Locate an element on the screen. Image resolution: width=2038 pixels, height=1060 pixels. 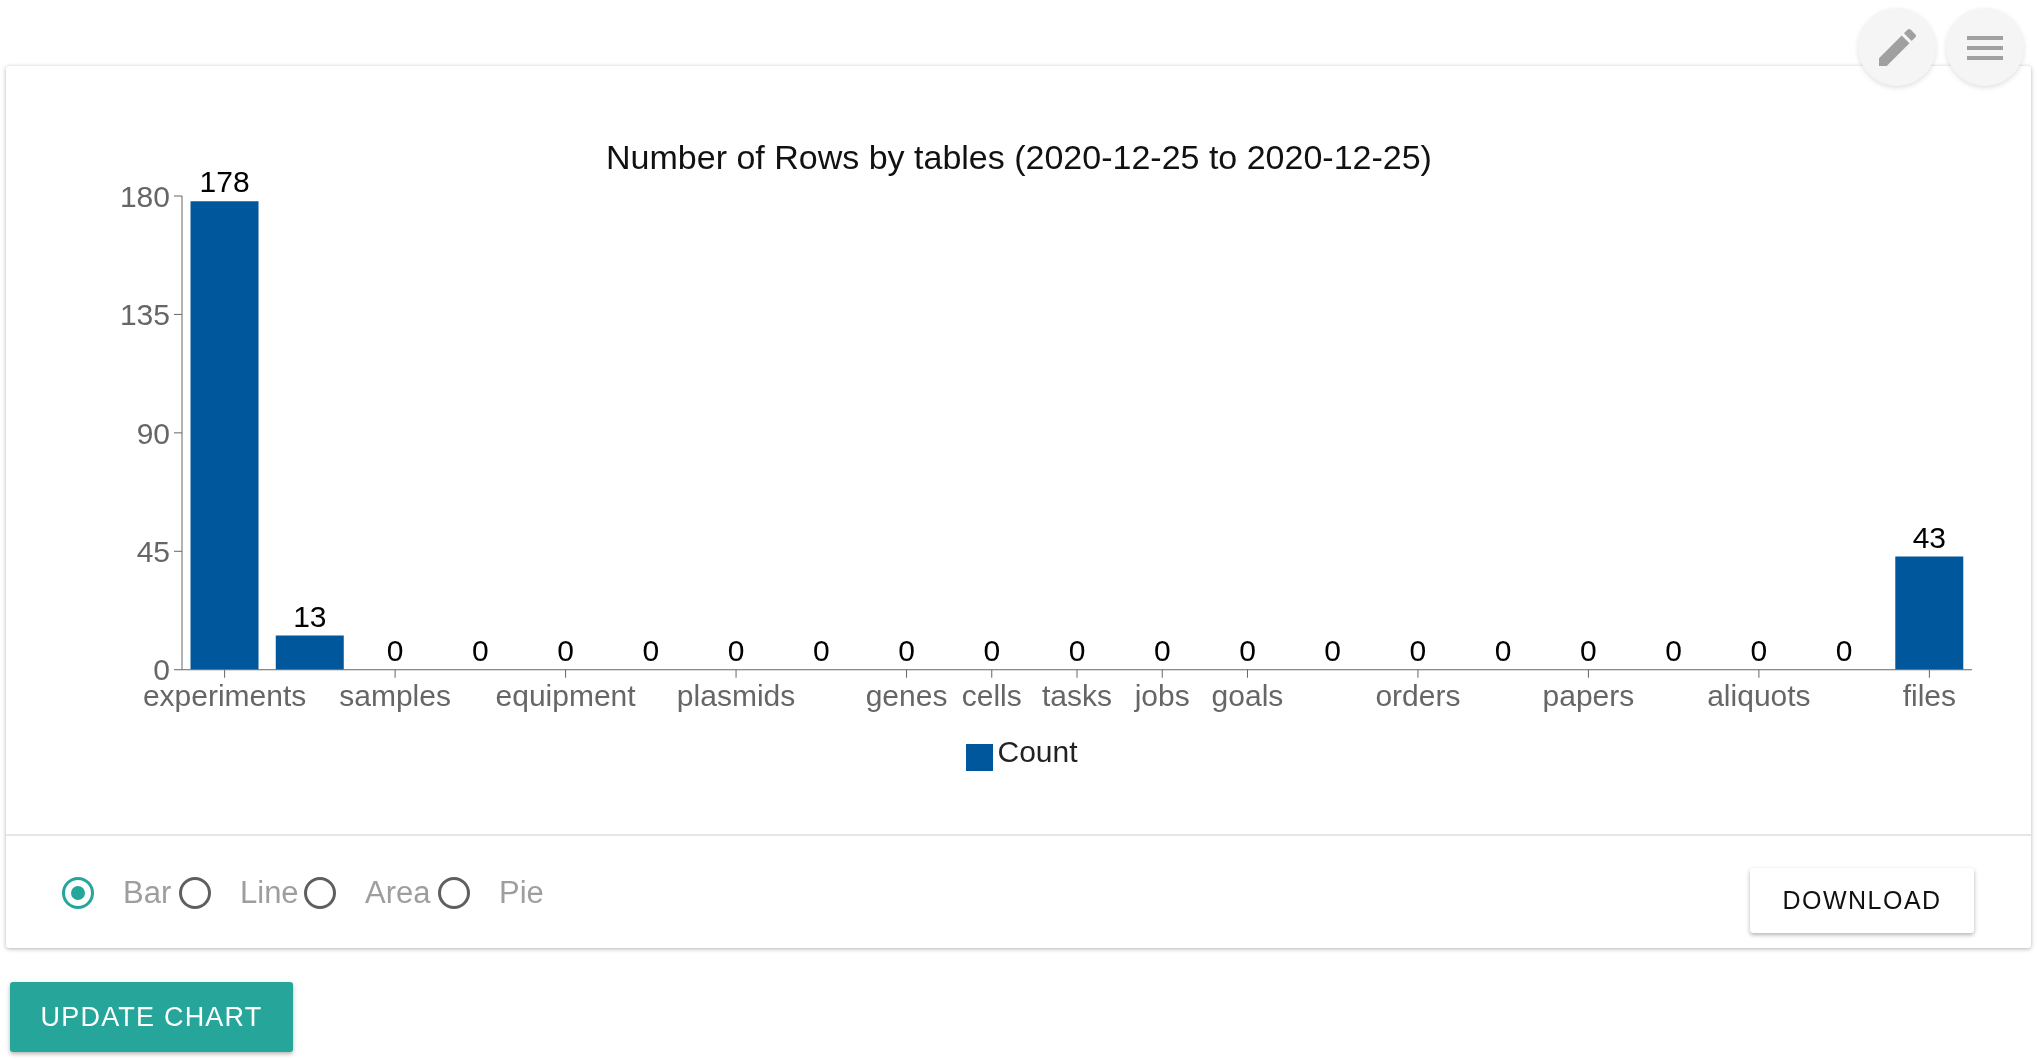
download-button: DOWNLOAD is located at coordinates (1862, 900).